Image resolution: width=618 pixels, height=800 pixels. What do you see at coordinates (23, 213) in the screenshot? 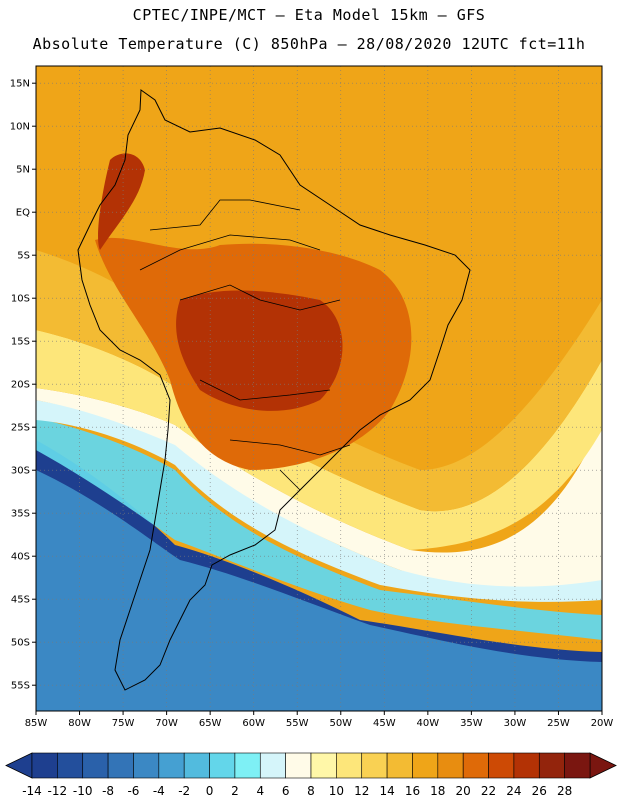
I see `lat-tick-label: EQ` at bounding box center [23, 213].